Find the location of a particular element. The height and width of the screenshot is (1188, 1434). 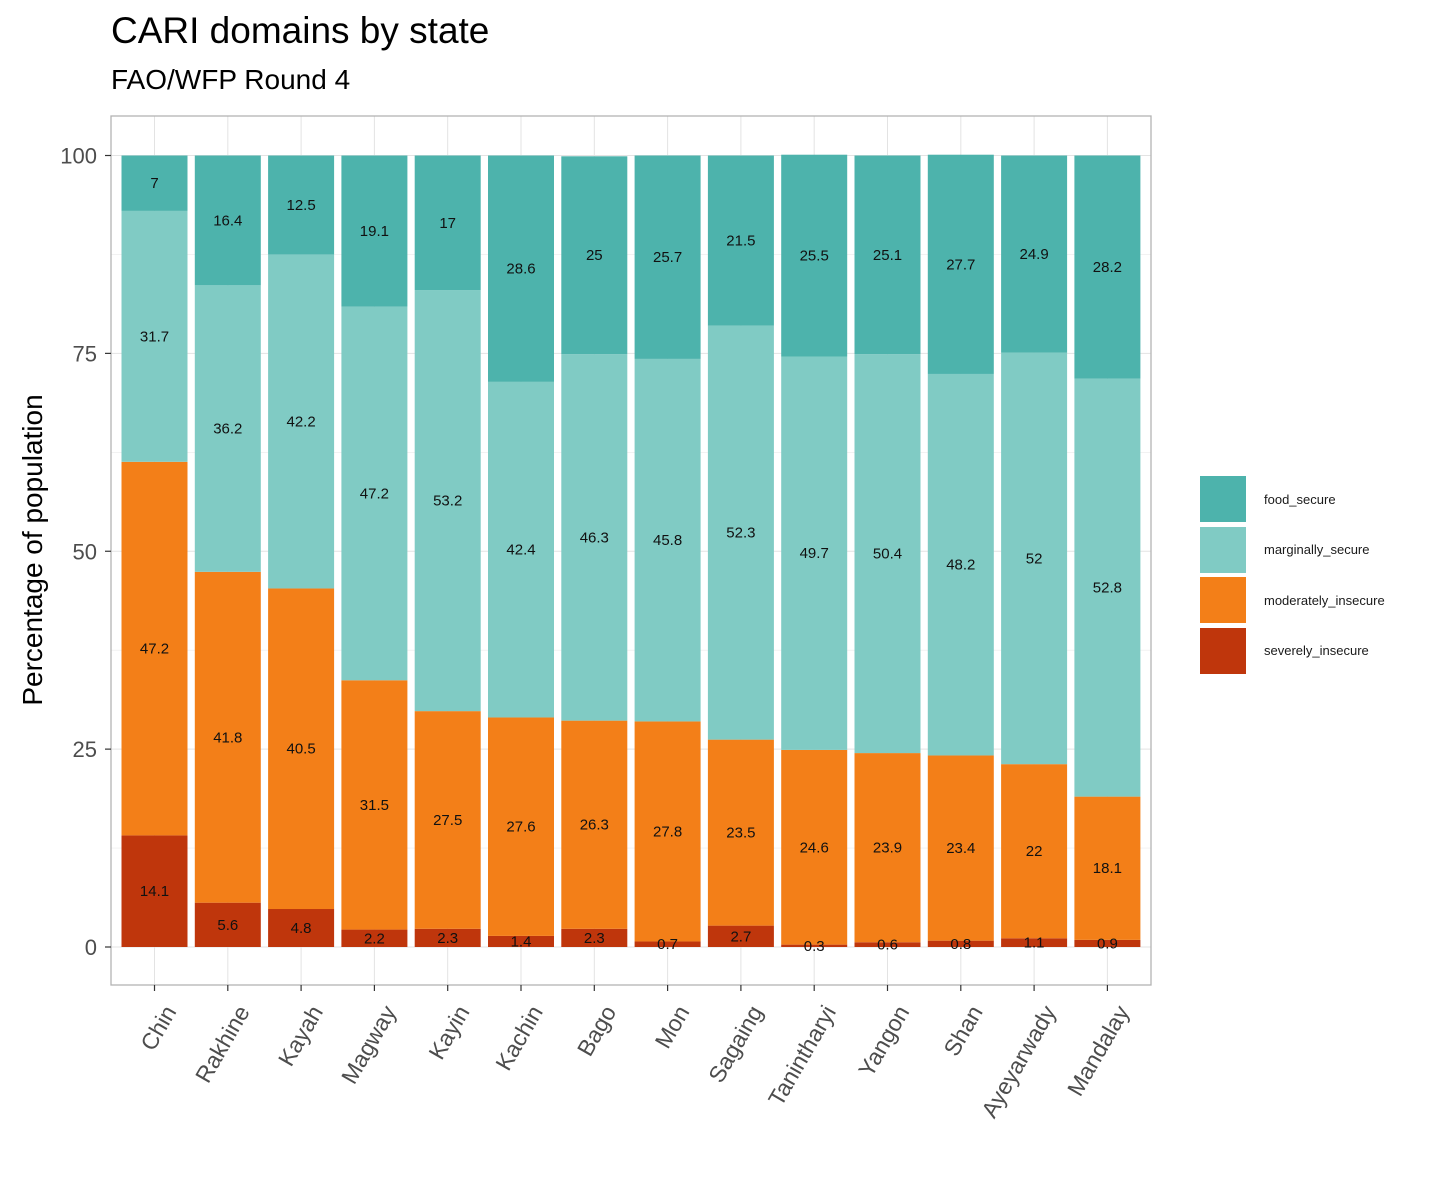

bar-severely_insecure-kayin is located at coordinates (447, 937).